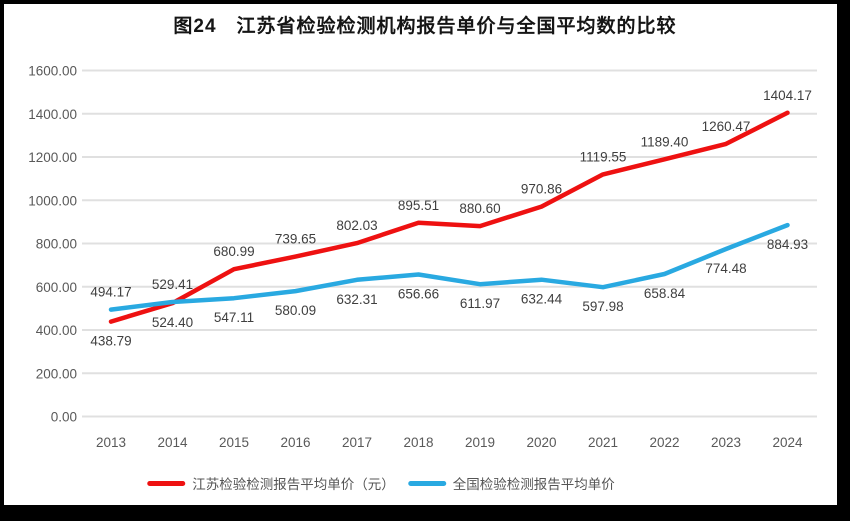  I want to click on x-axis-tick-label: 2022, so click(664, 442).